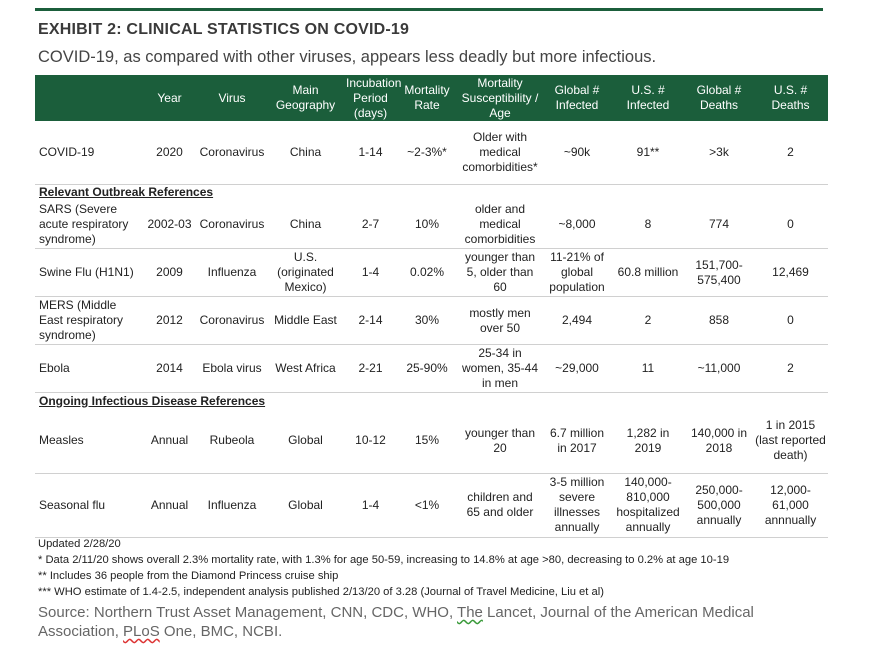  I want to click on table-cell: 30%, so click(427, 320).